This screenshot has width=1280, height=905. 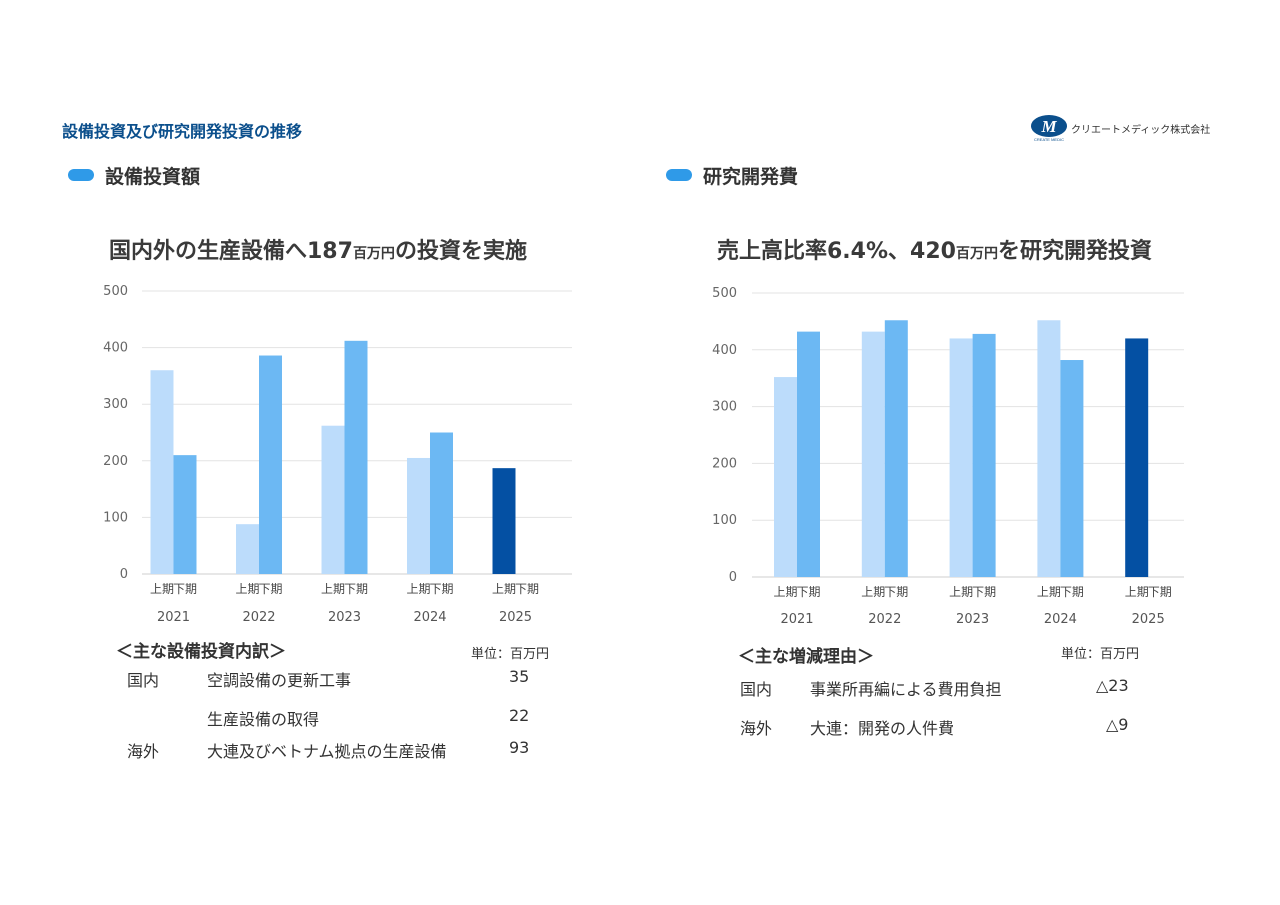 What do you see at coordinates (143, 680) in the screenshot?
I see `capex-row-region: 国内` at bounding box center [143, 680].